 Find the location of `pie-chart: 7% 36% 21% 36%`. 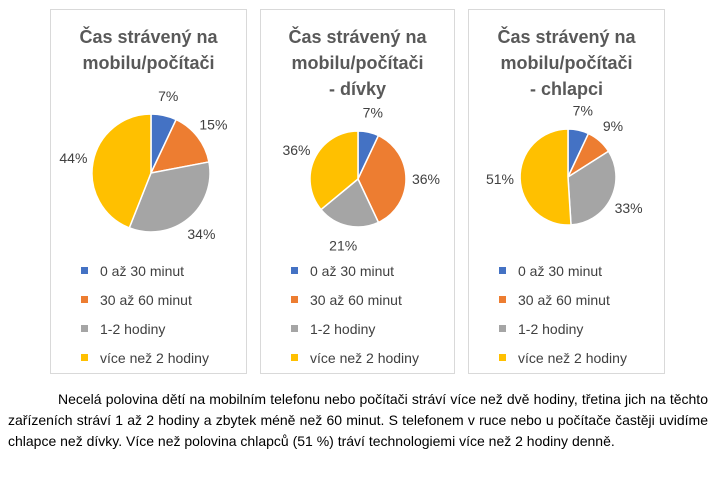

pie-chart: 7% 36% 21% 36% is located at coordinates (361, 179).